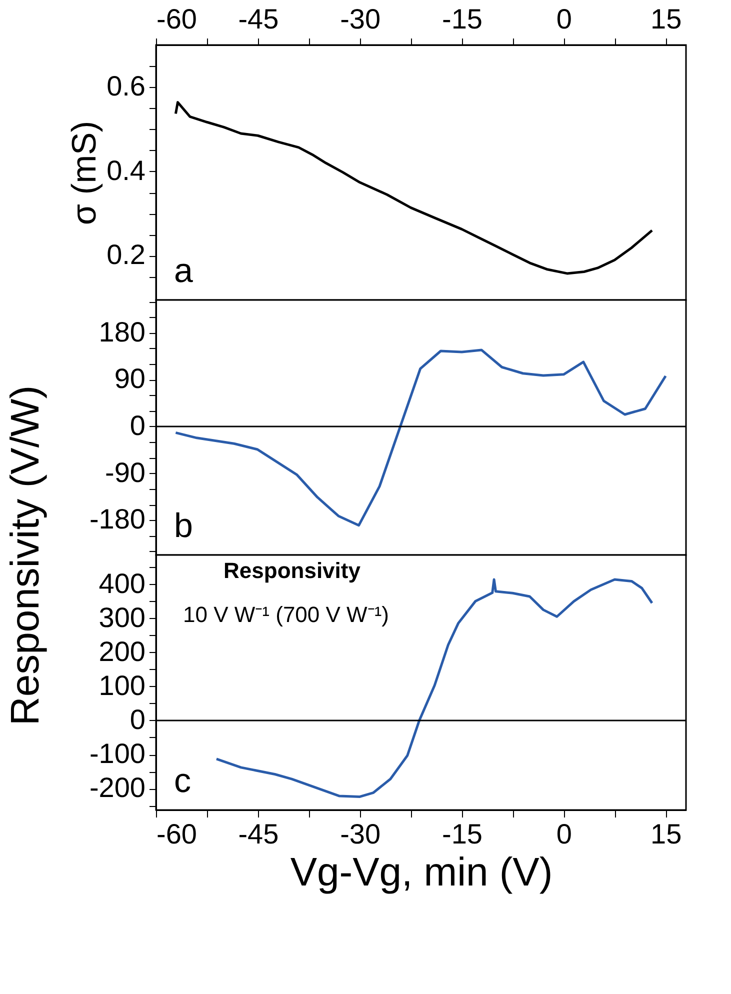 The width and height of the screenshot is (731, 994). What do you see at coordinates (126, 254) in the screenshot?
I see `y-tick-label: 0.2` at bounding box center [126, 254].